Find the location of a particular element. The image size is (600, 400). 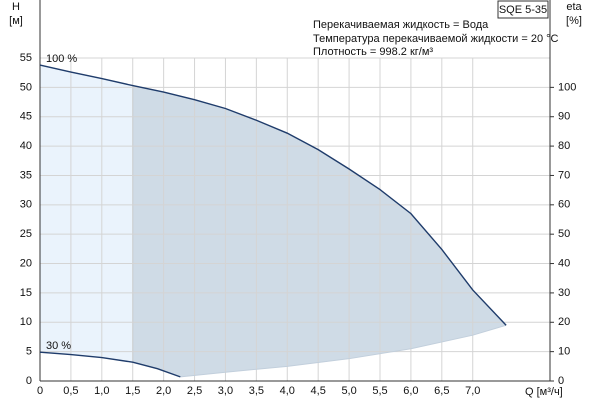

x-tick-label: 5,5 is located at coordinates (379, 391).